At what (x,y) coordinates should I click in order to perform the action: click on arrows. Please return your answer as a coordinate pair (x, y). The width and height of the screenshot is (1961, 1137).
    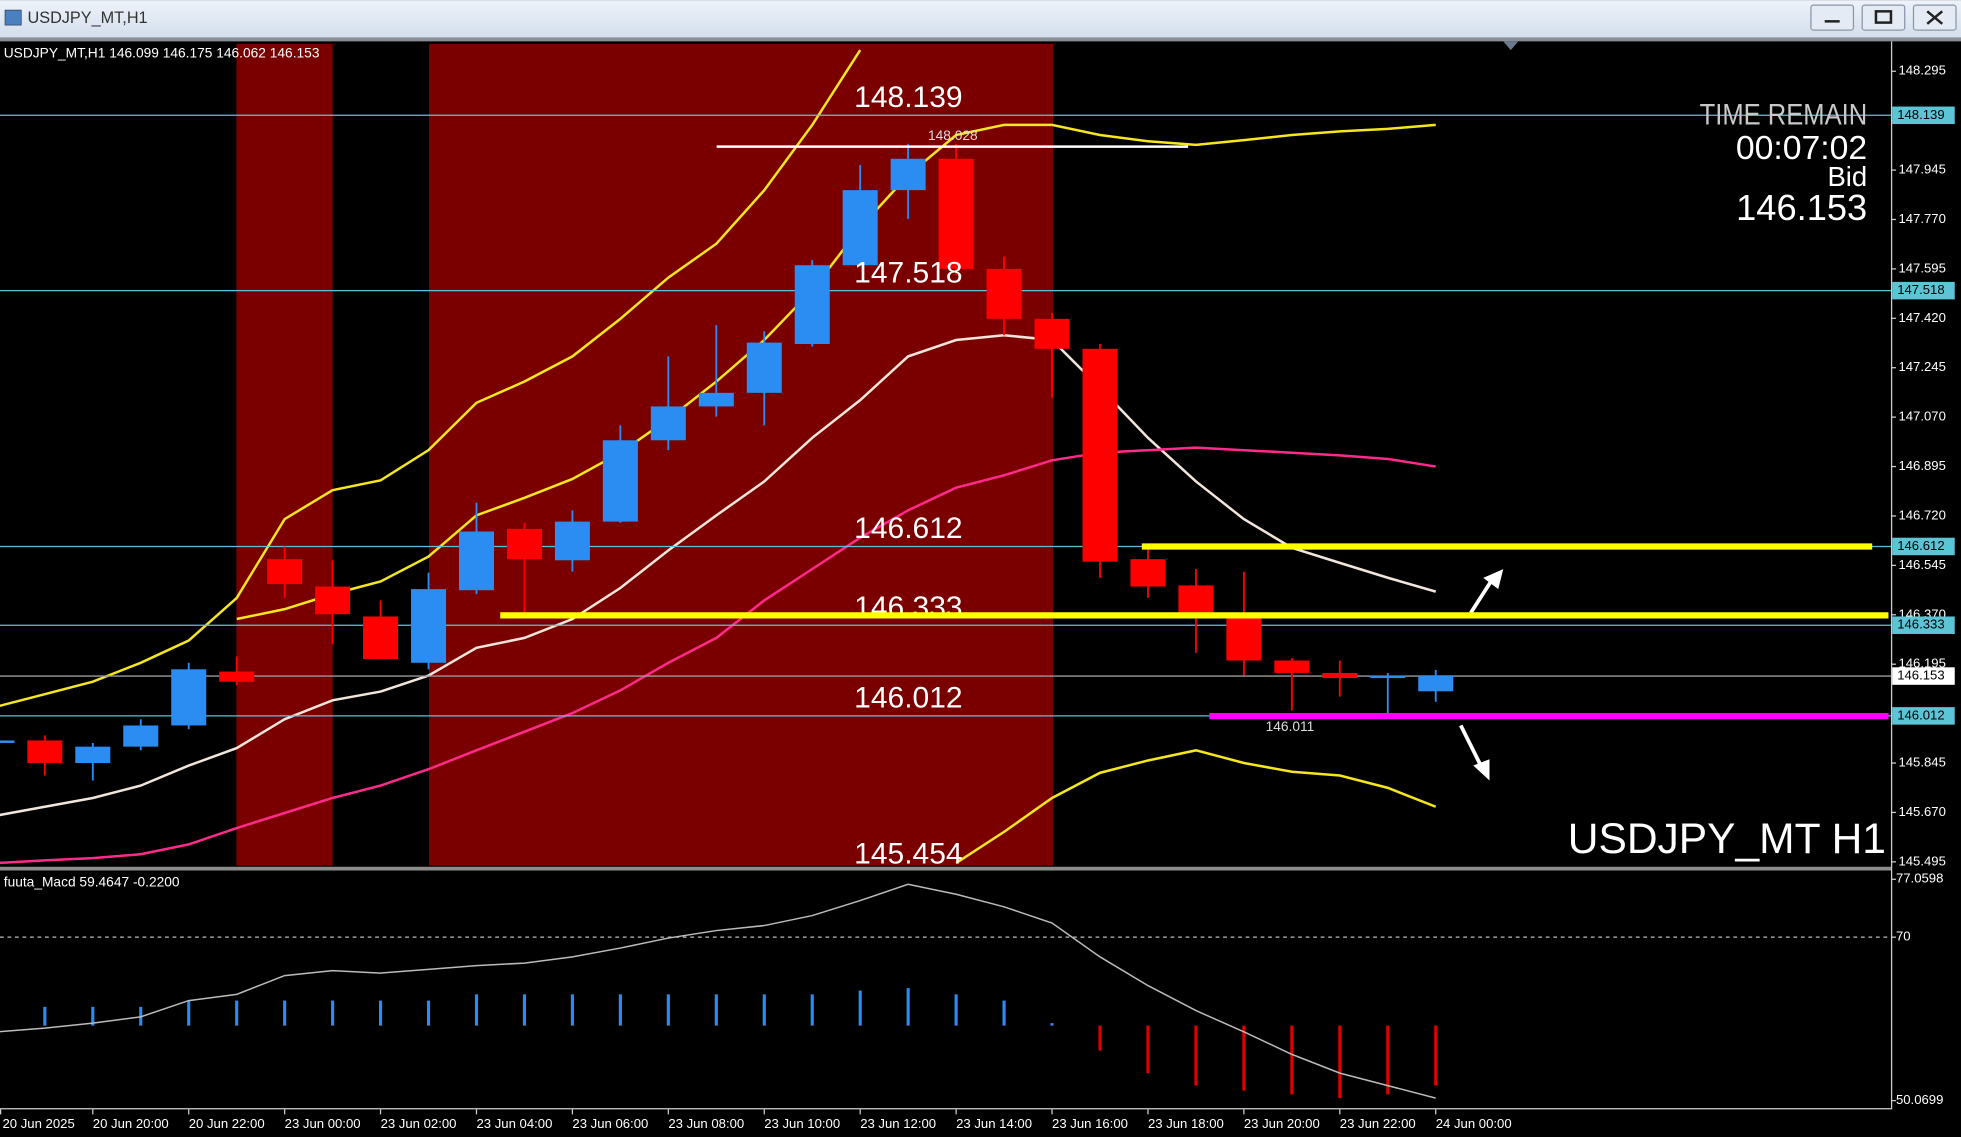
    Looking at the image, I should click on (1481, 675).